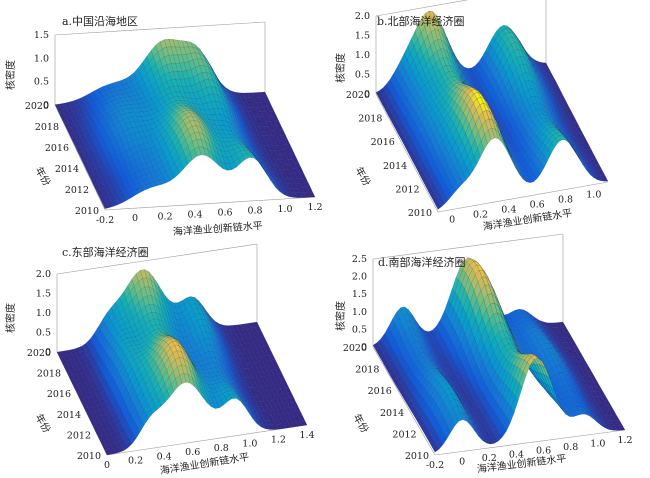 The height and width of the screenshot is (478, 650). I want to click on z-tick-label: 2.5, so click(359, 259).